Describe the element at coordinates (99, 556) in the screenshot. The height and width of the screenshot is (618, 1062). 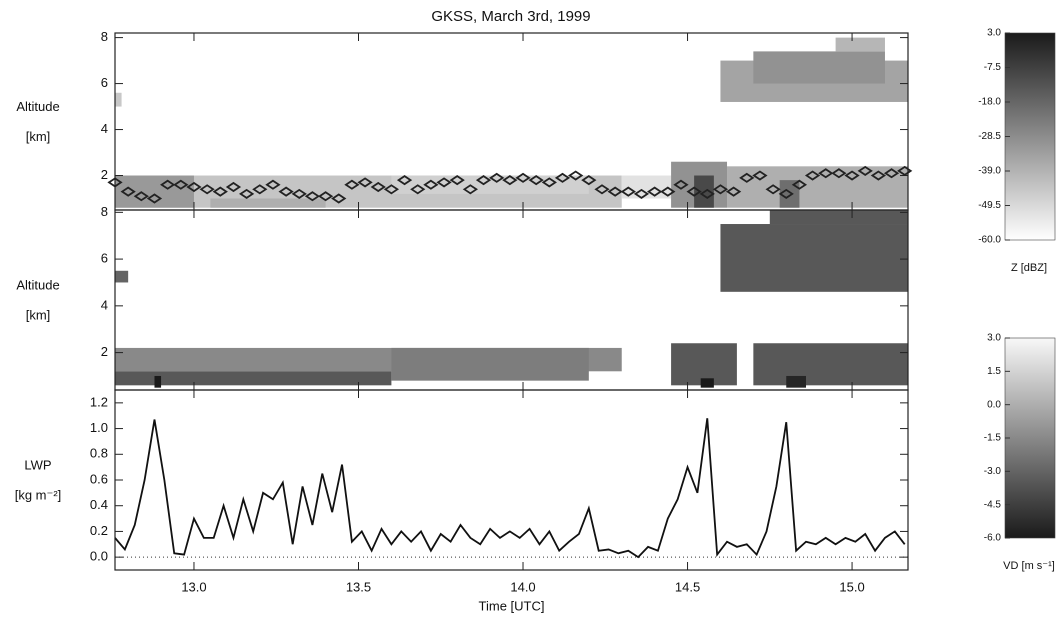
I see `y-tick-label: 0.0` at that location.